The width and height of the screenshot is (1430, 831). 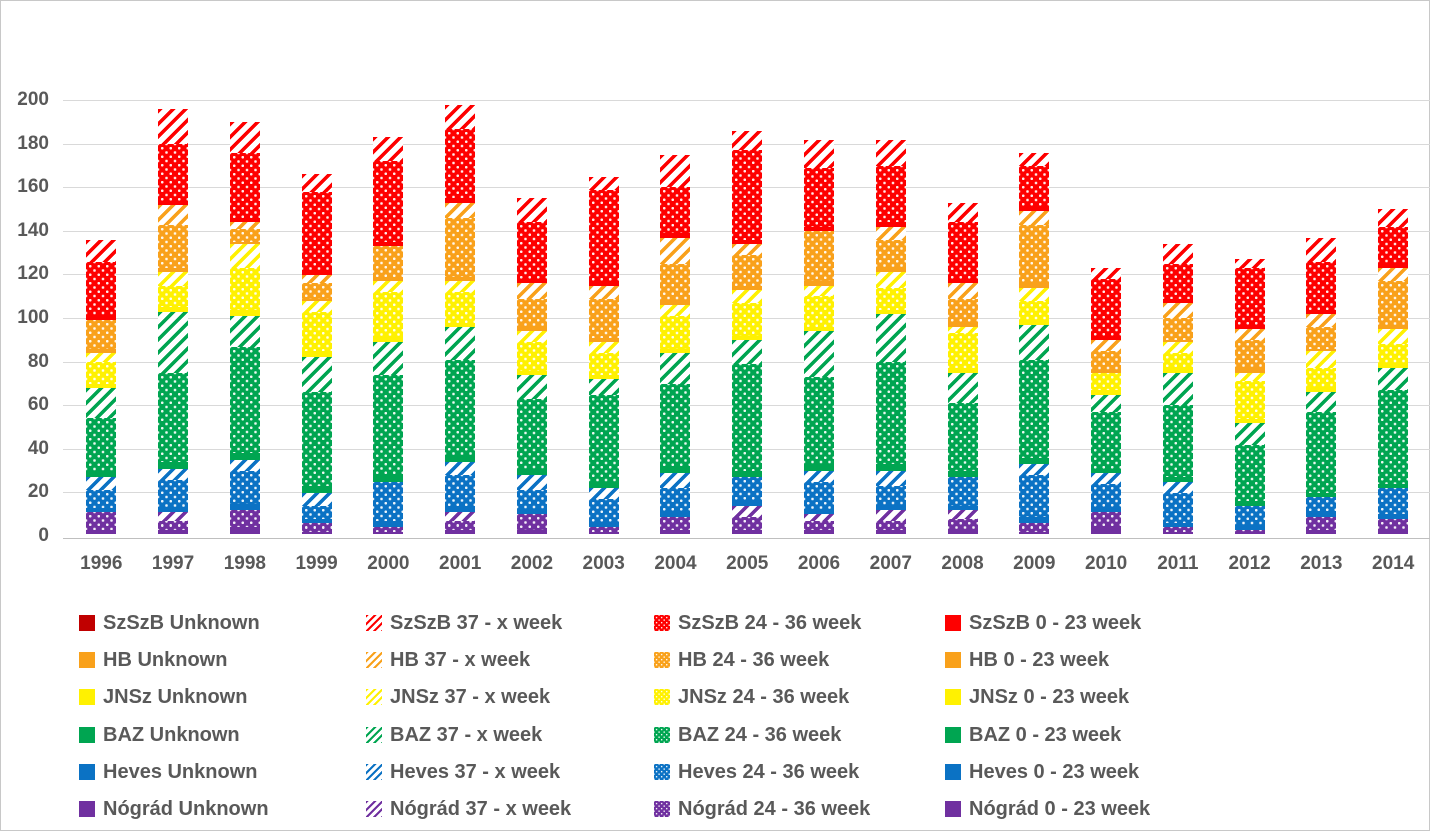 What do you see at coordinates (1106, 563) in the screenshot?
I see `x-axis-label-2010: 2010` at bounding box center [1106, 563].